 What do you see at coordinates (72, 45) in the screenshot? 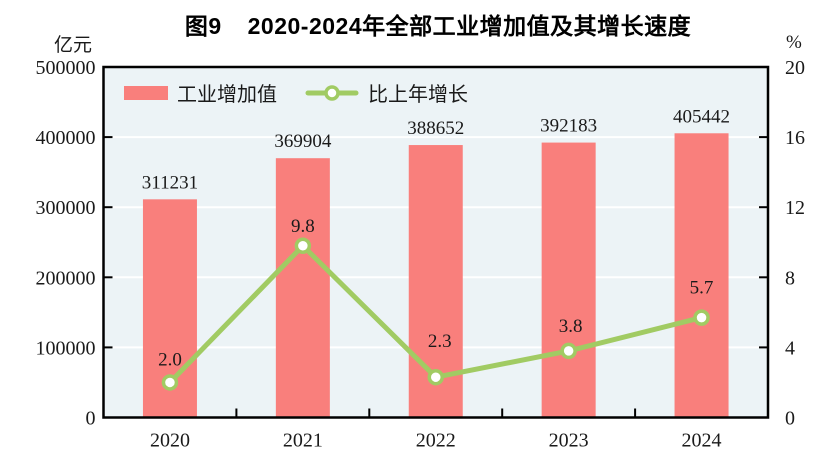
I see `left-axis-unit-label: 亿元` at bounding box center [72, 45].